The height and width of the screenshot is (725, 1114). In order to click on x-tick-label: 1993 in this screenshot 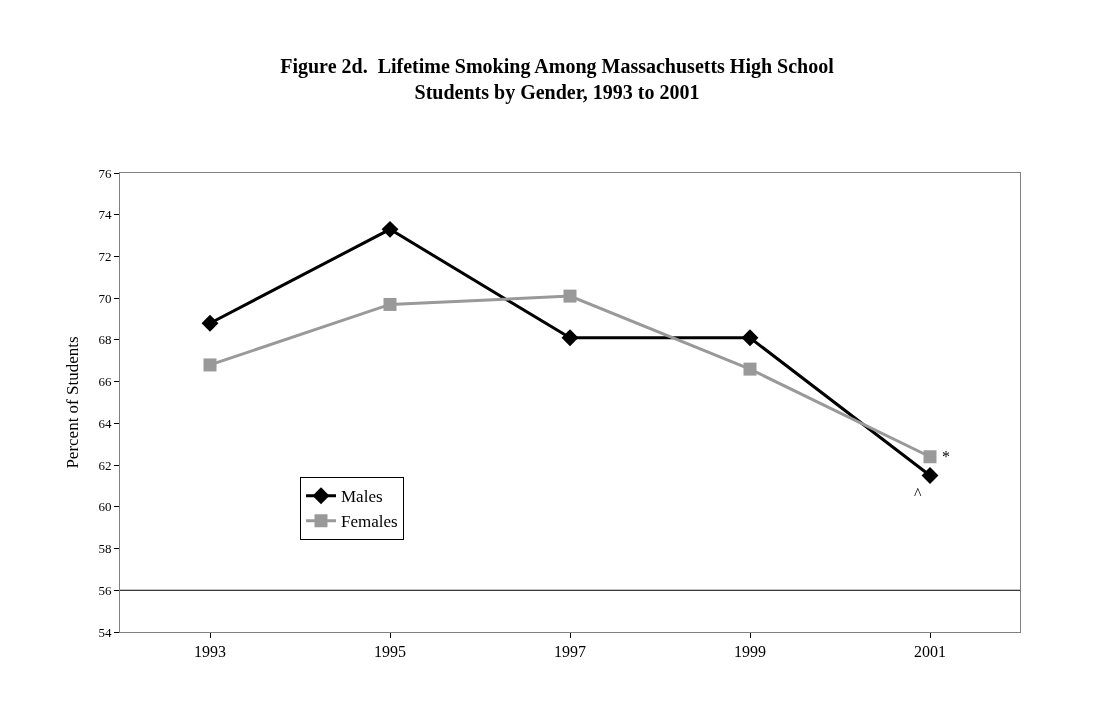, I will do `click(210, 652)`.